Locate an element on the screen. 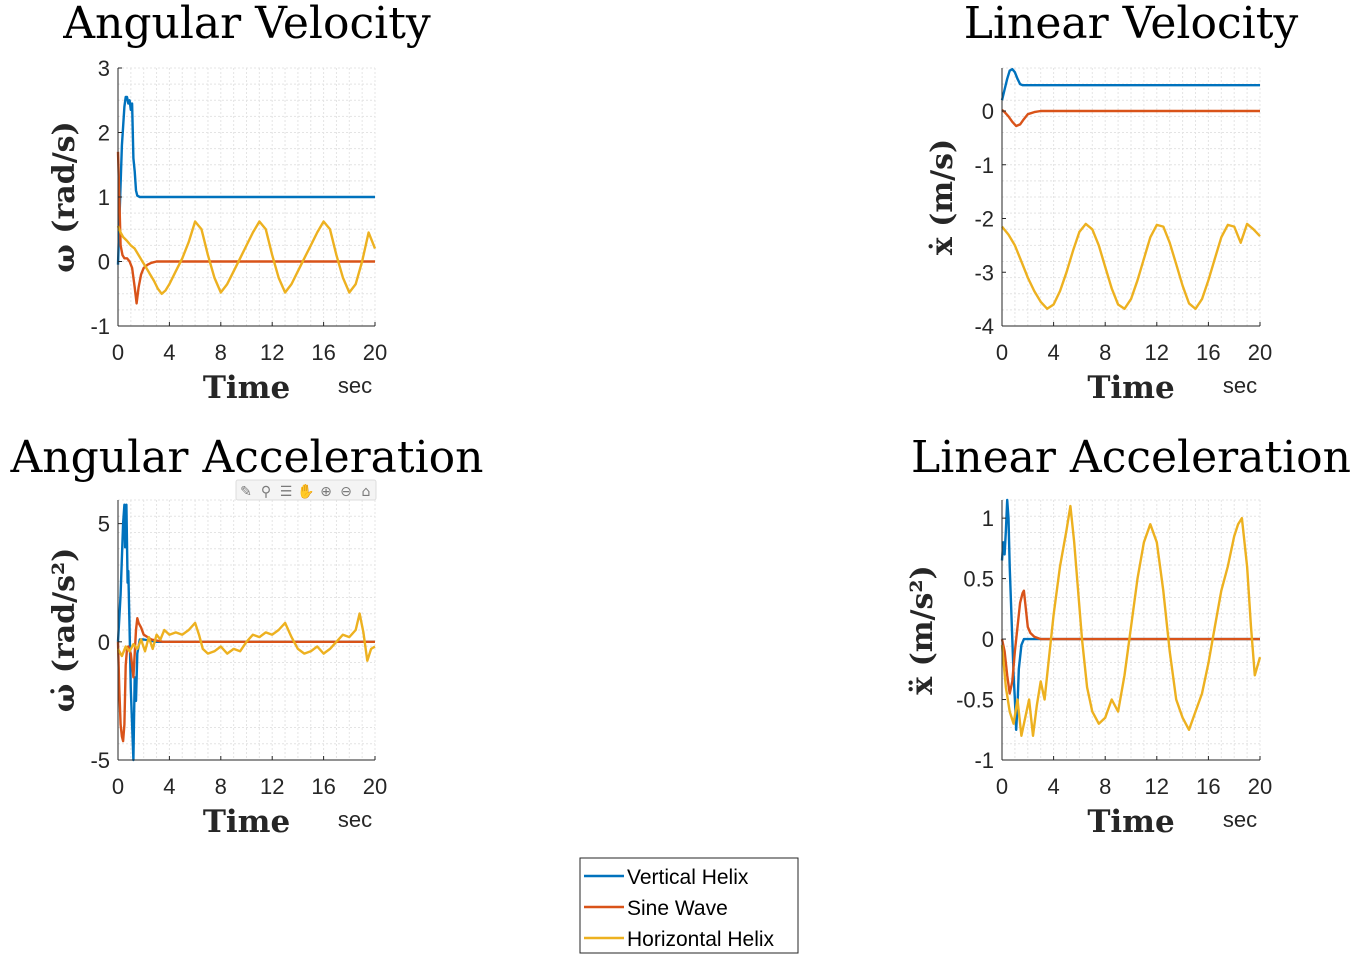 The image size is (1359, 955). linear-velocity-x-unit: sec is located at coordinates (1240, 385).